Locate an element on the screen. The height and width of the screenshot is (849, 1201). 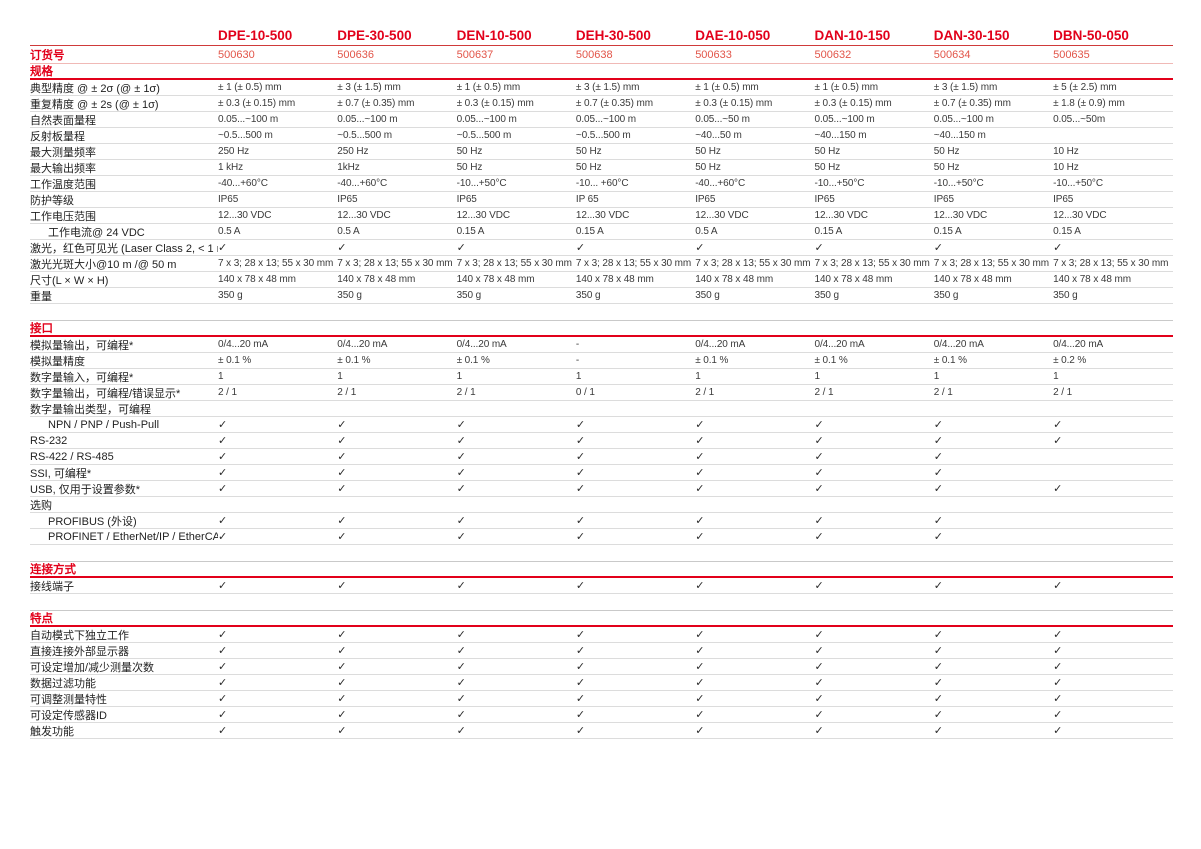
value-cell: ± 0.3 (± 0.15) mm is located at coordinates (734, 103).